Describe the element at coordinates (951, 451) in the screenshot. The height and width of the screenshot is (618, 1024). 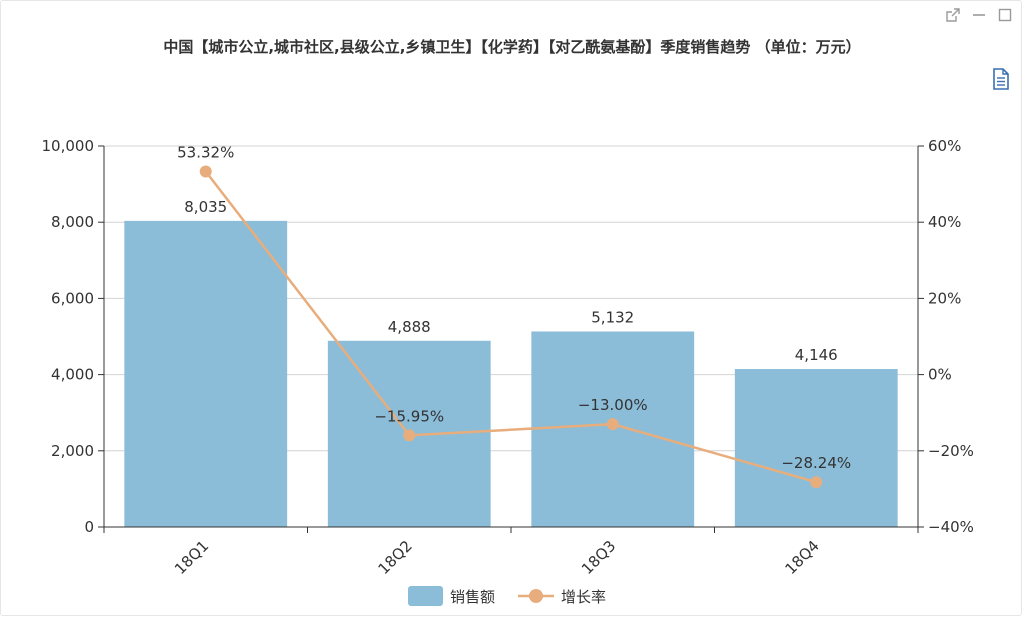
I see `right-axis-tick-label: −20%` at that location.